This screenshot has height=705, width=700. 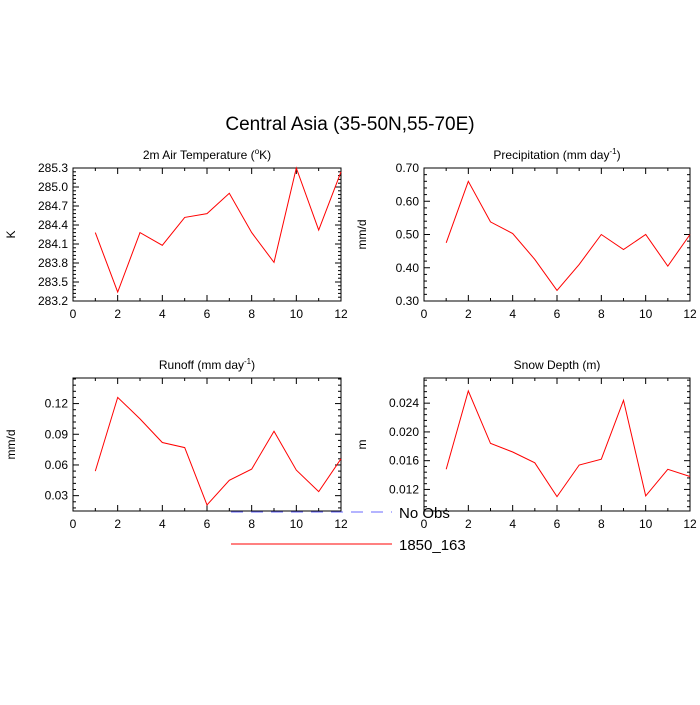 I want to click on y-tick-label: 0.016, so click(x=404, y=461).